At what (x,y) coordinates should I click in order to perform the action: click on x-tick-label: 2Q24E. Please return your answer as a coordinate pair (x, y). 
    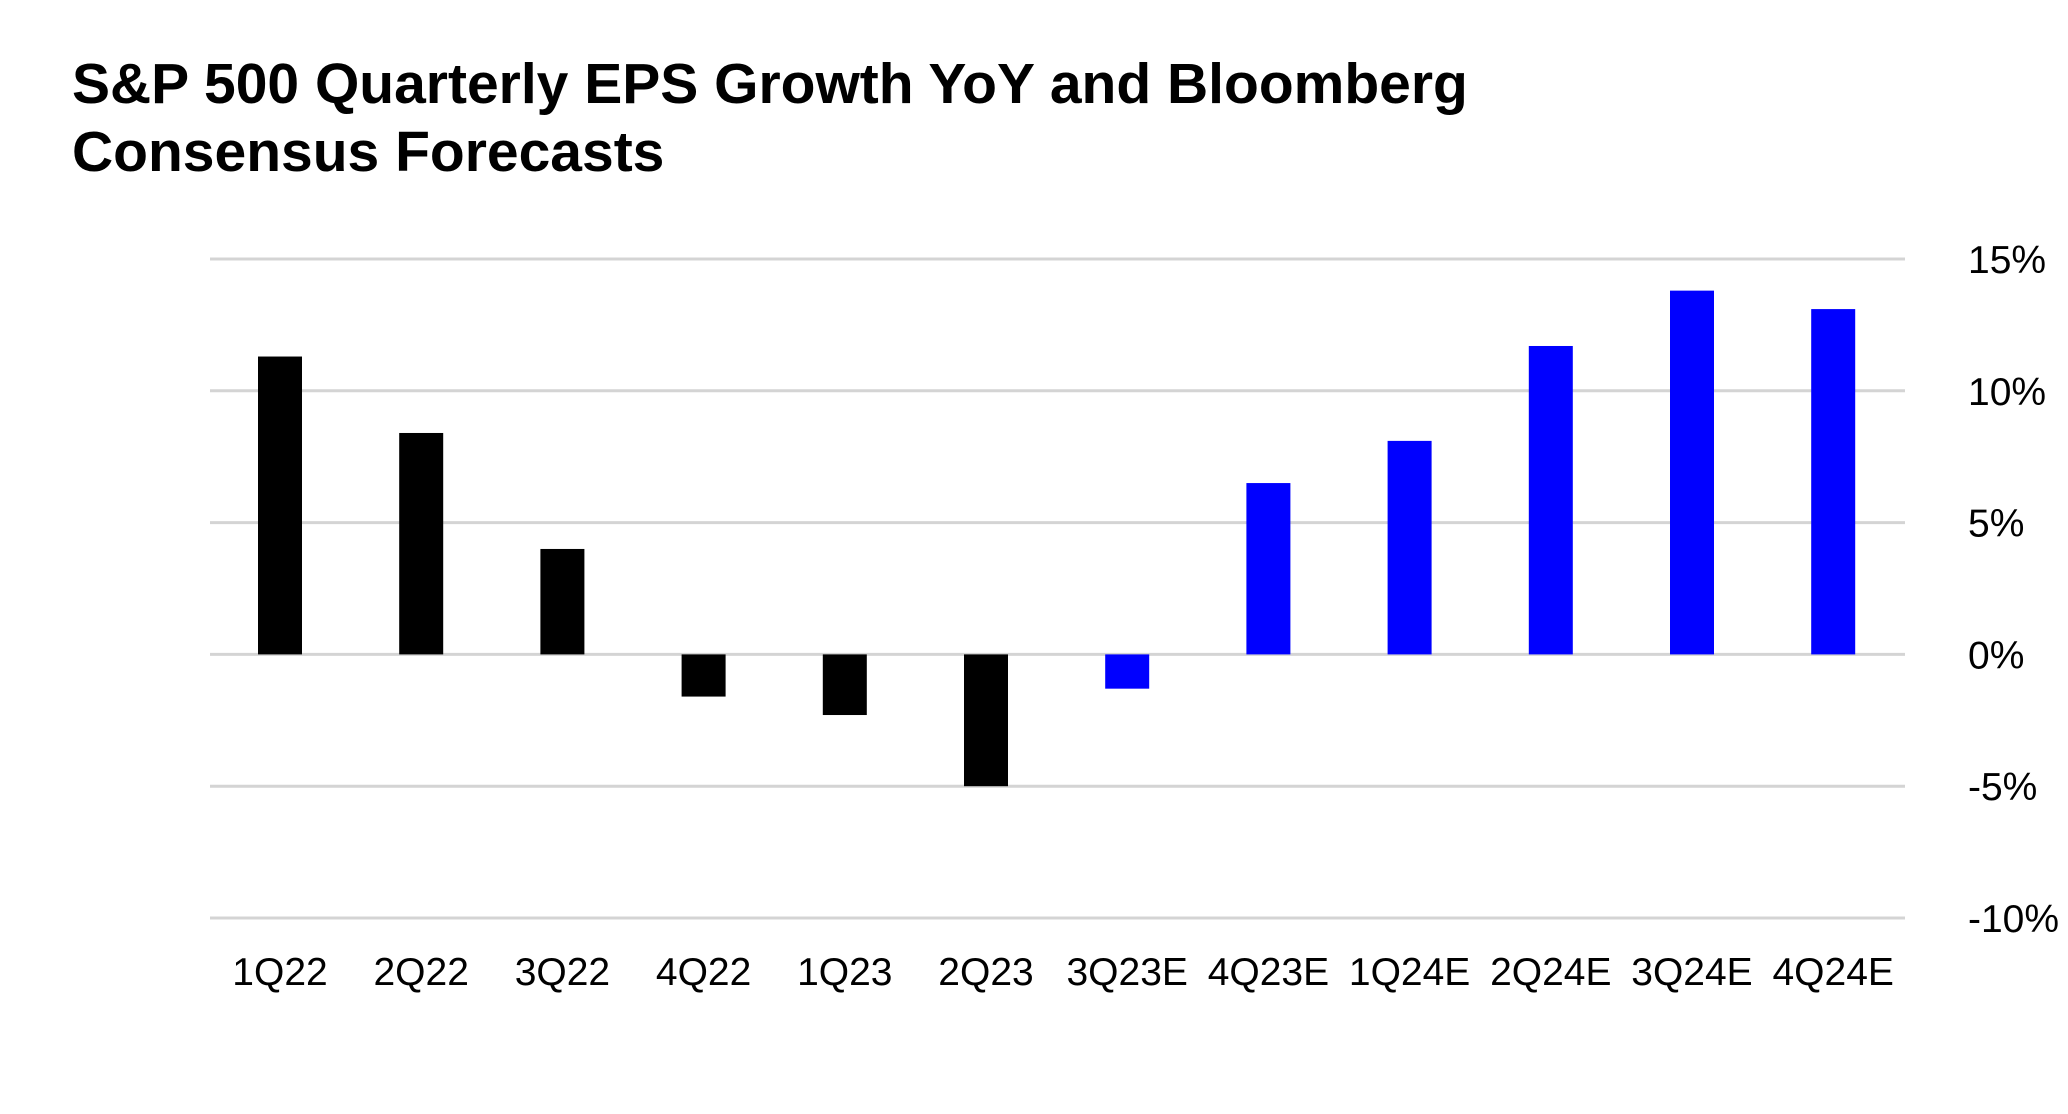
    Looking at the image, I should click on (1550, 972).